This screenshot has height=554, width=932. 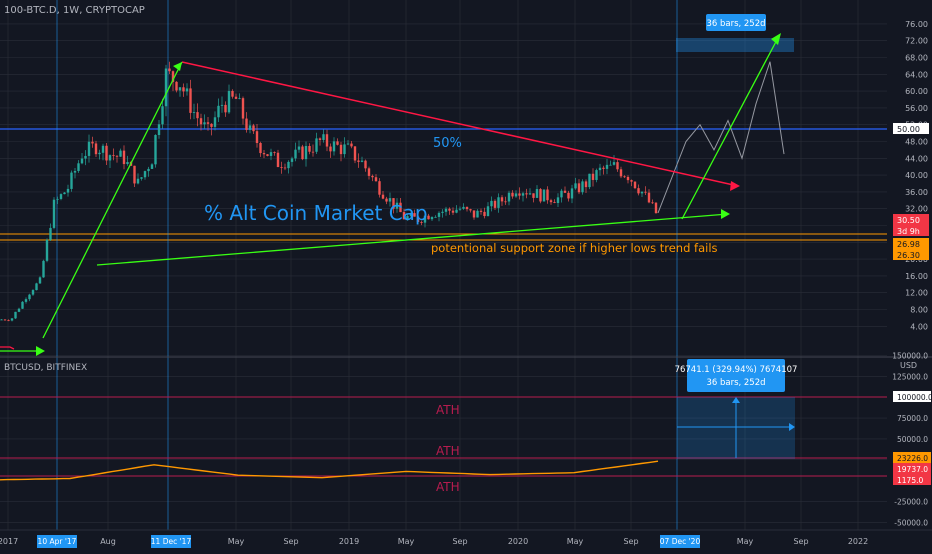 What do you see at coordinates (916, 192) in the screenshot?
I see `price-tick-top: 36.00` at bounding box center [916, 192].